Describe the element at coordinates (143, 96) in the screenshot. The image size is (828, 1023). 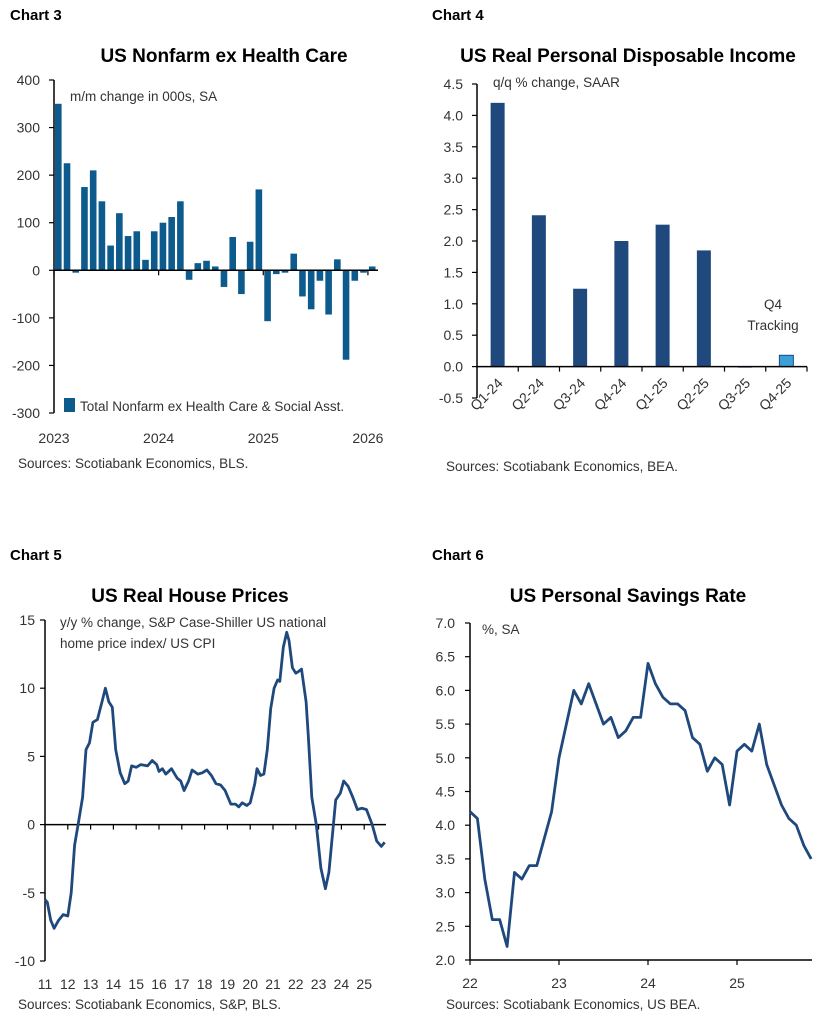
I see `chart-subtitle: m/m change in 000s, SA` at that location.